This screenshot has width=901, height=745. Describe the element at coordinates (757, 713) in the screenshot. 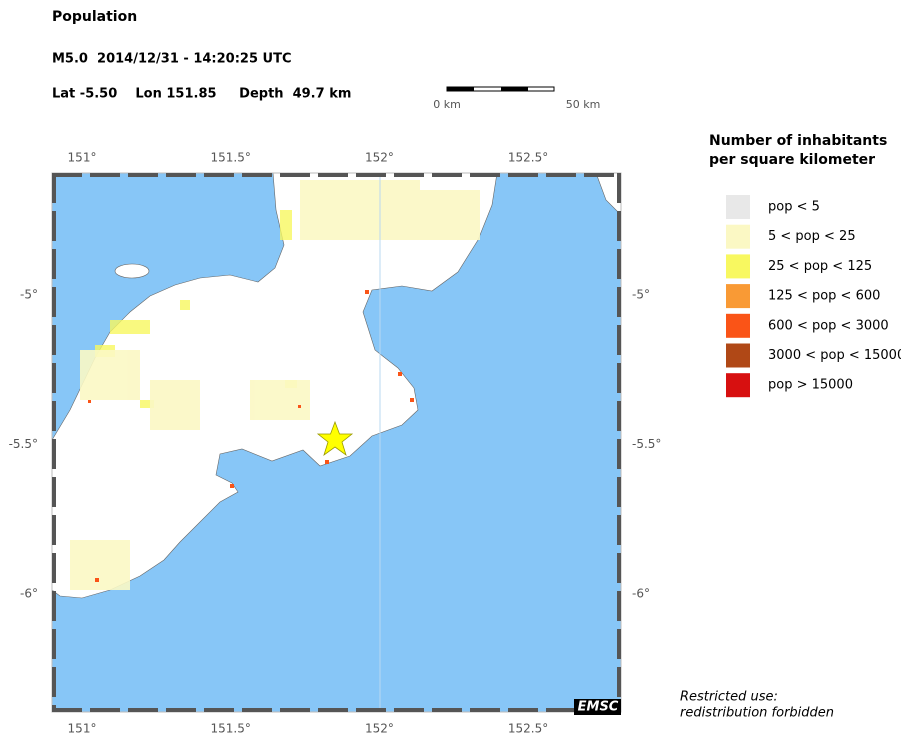

I see `footer-note: redistribution forbidden` at that location.